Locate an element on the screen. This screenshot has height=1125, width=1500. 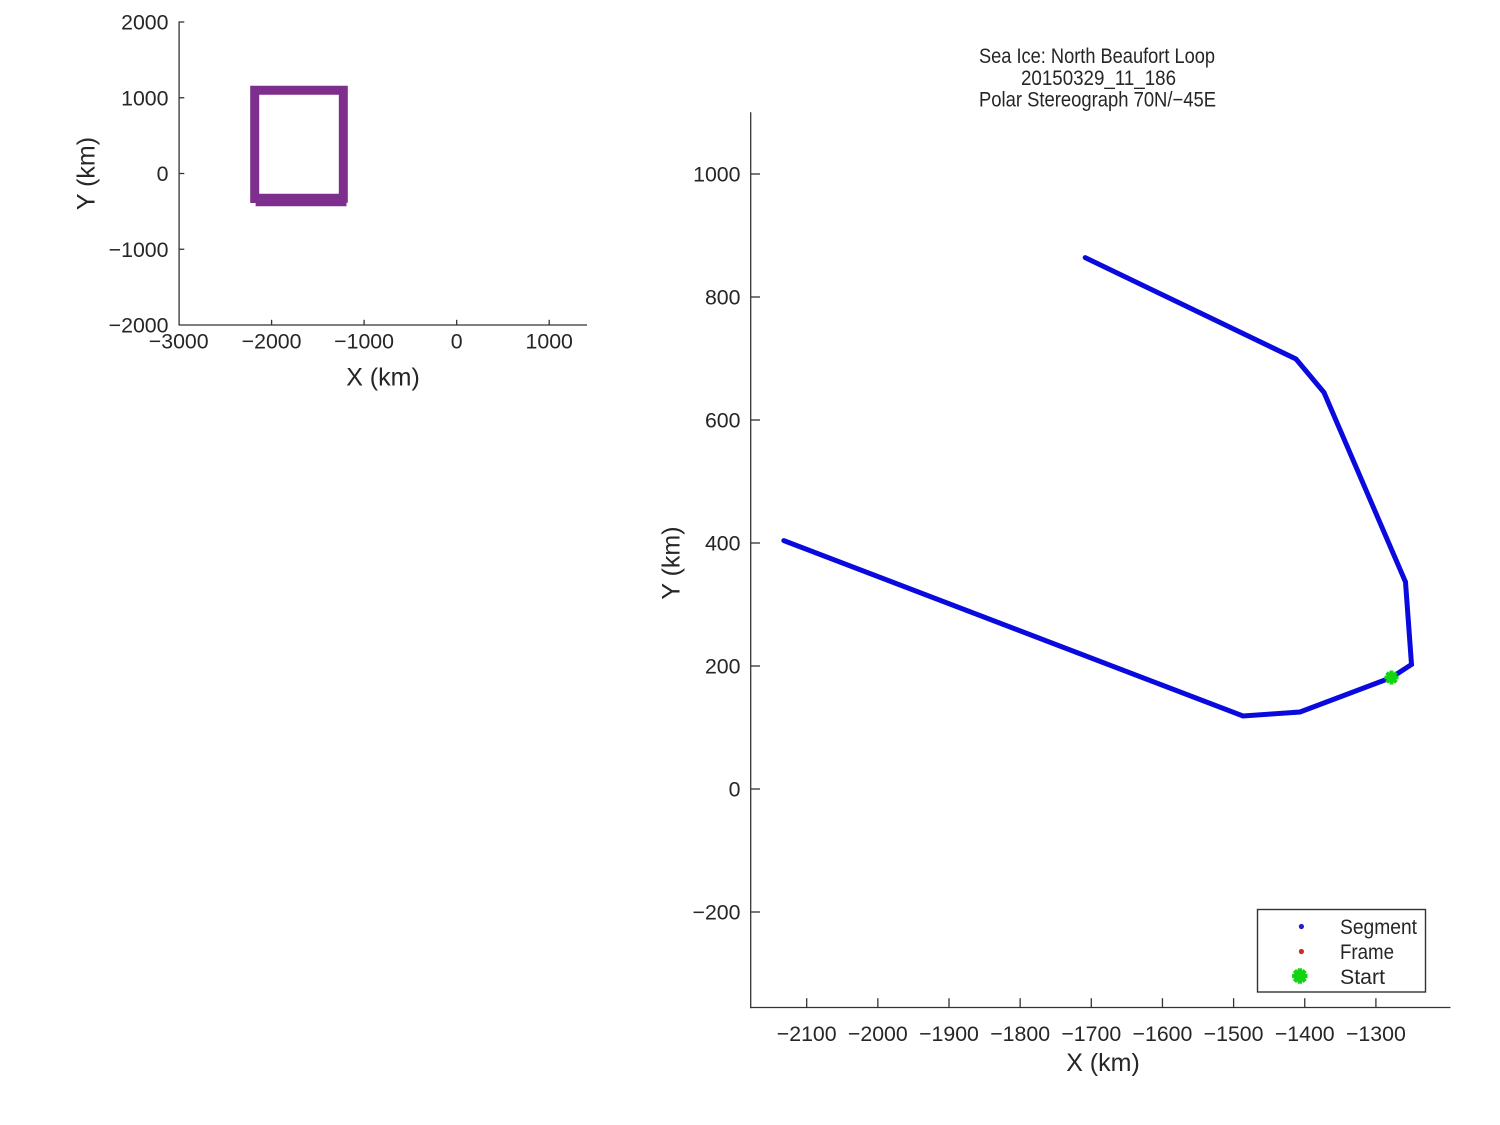
svg-text: −1900 is located at coordinates (949, 1034).